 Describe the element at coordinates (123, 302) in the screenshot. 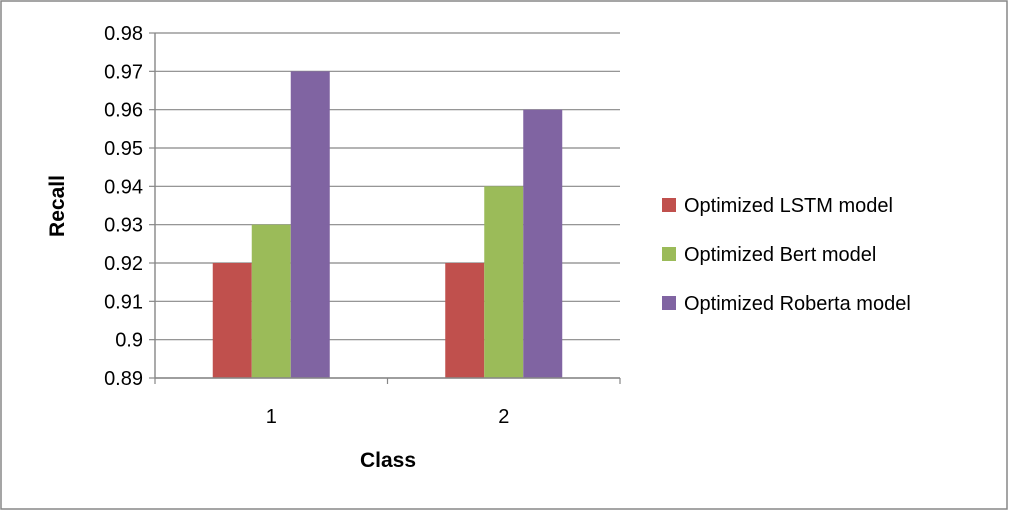

I see `y-tick-label: 0.91` at that location.